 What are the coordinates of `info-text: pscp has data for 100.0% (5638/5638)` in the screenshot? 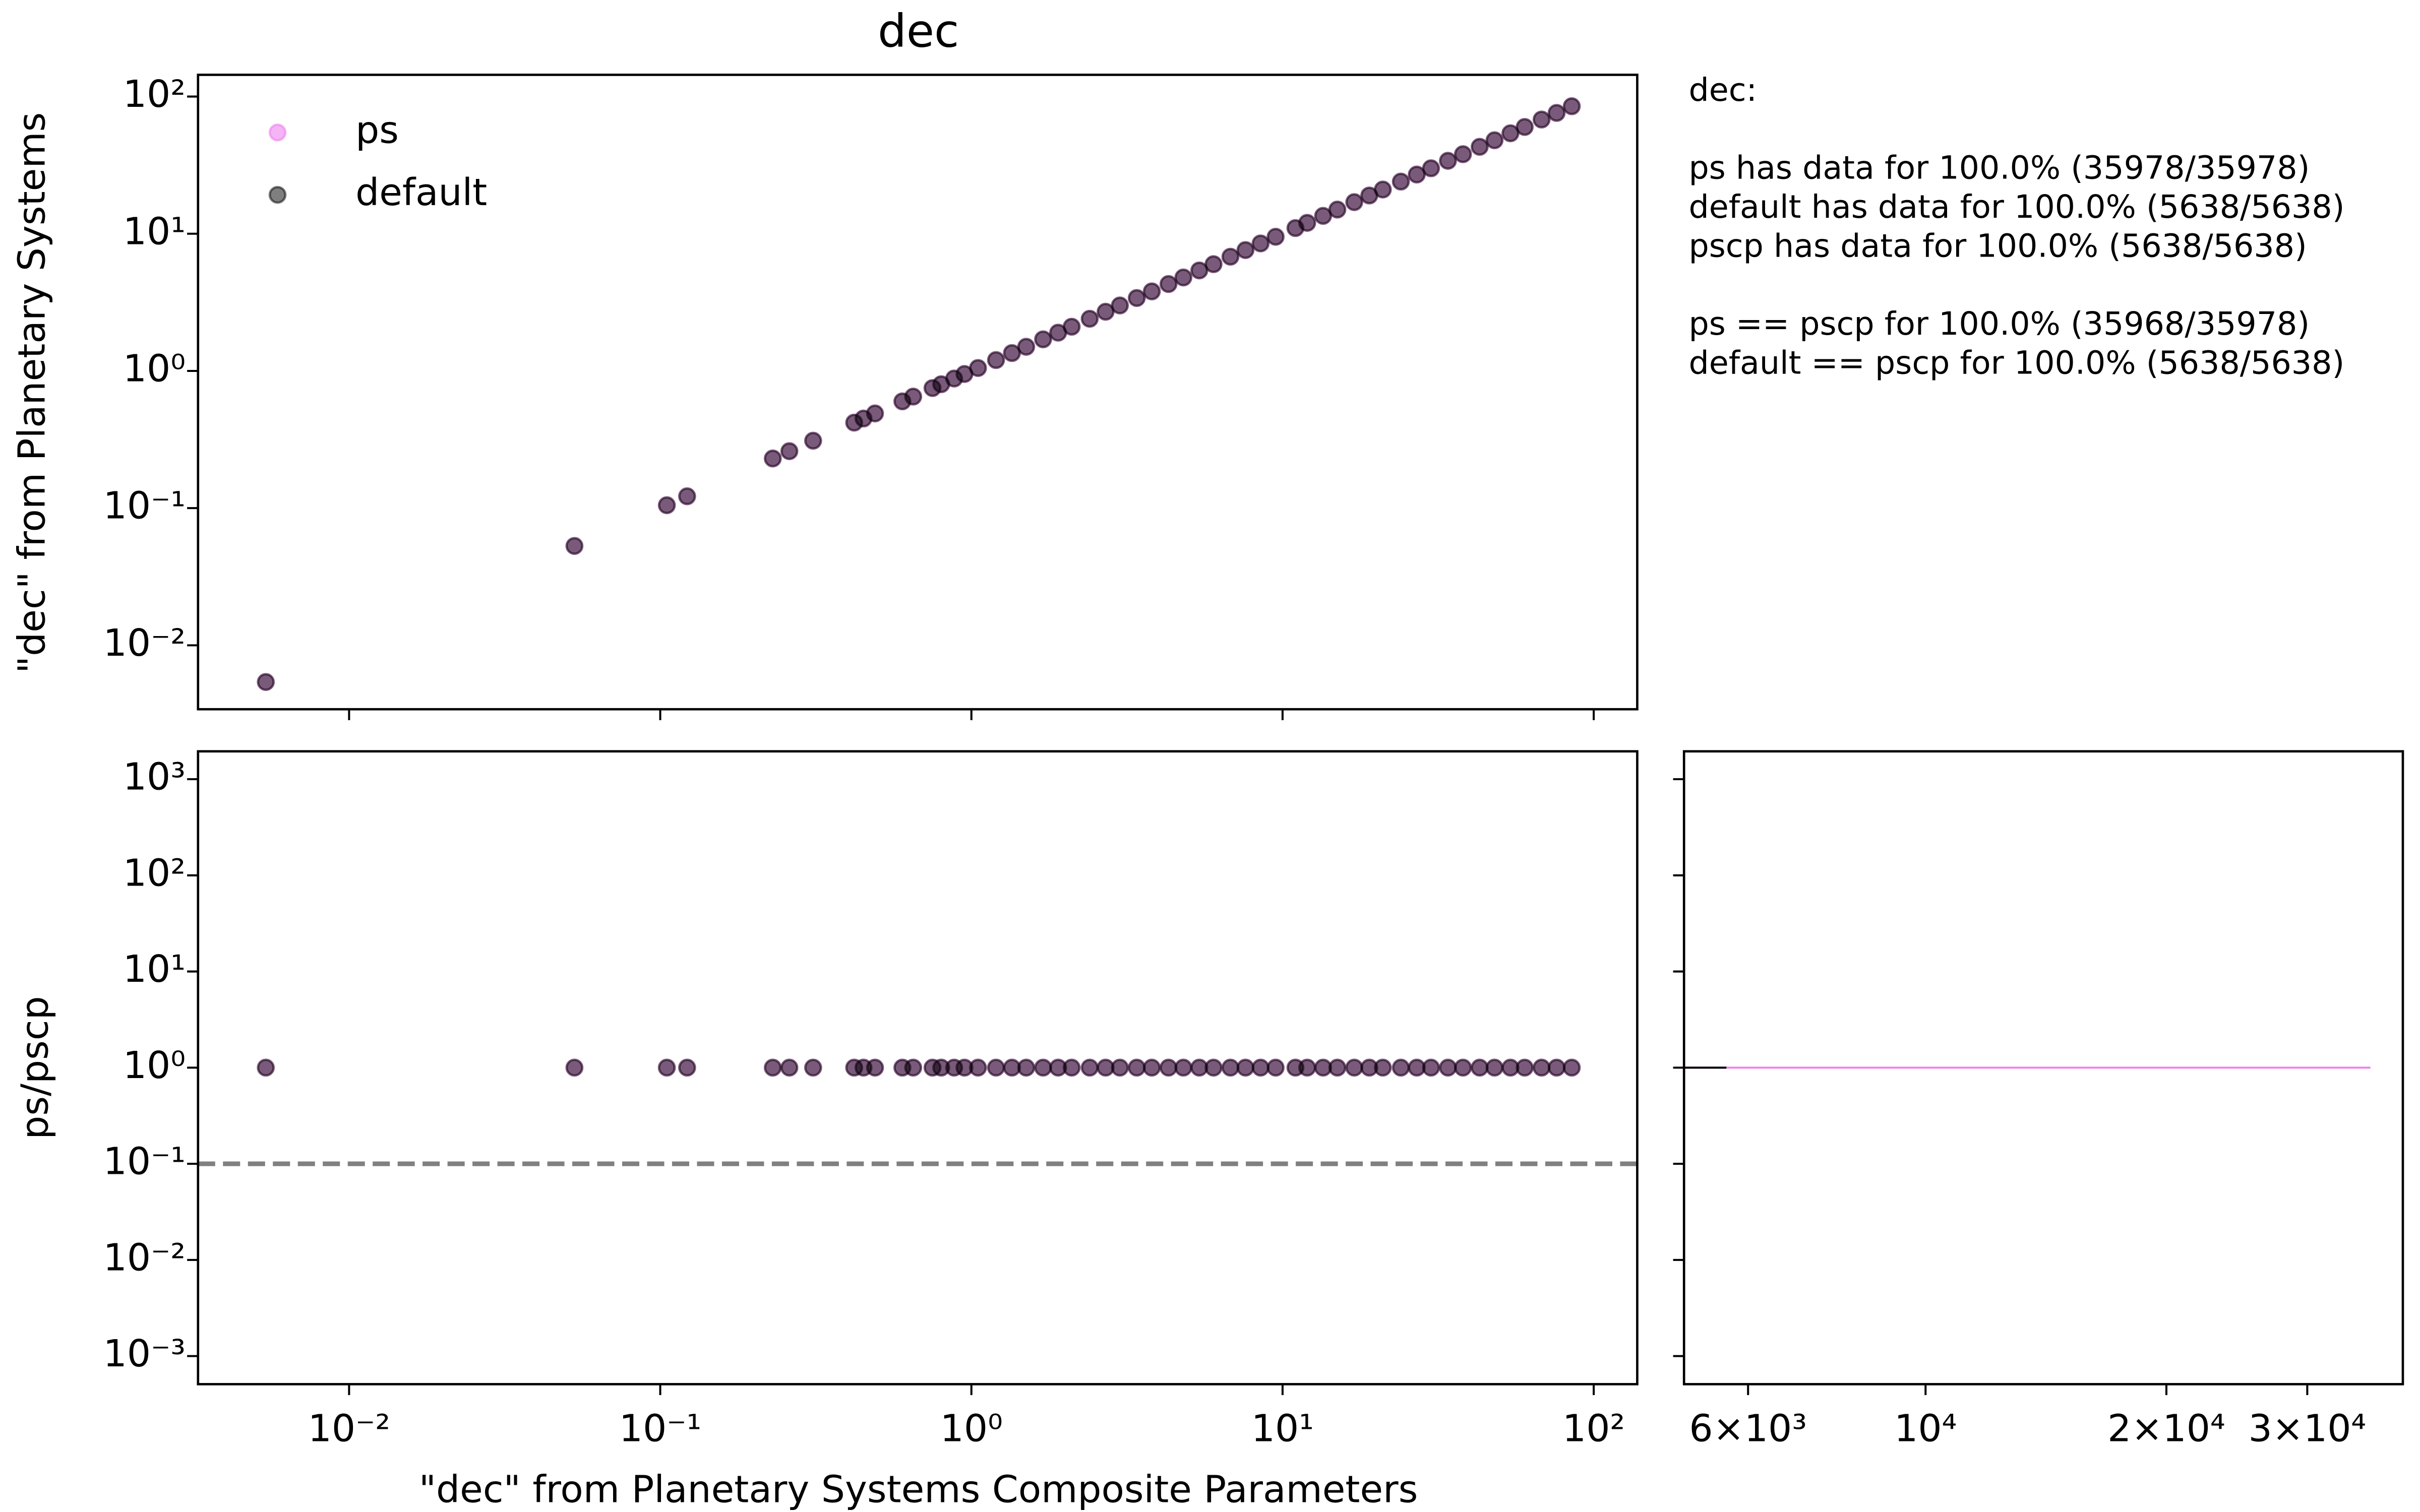 It's located at (1997, 246).